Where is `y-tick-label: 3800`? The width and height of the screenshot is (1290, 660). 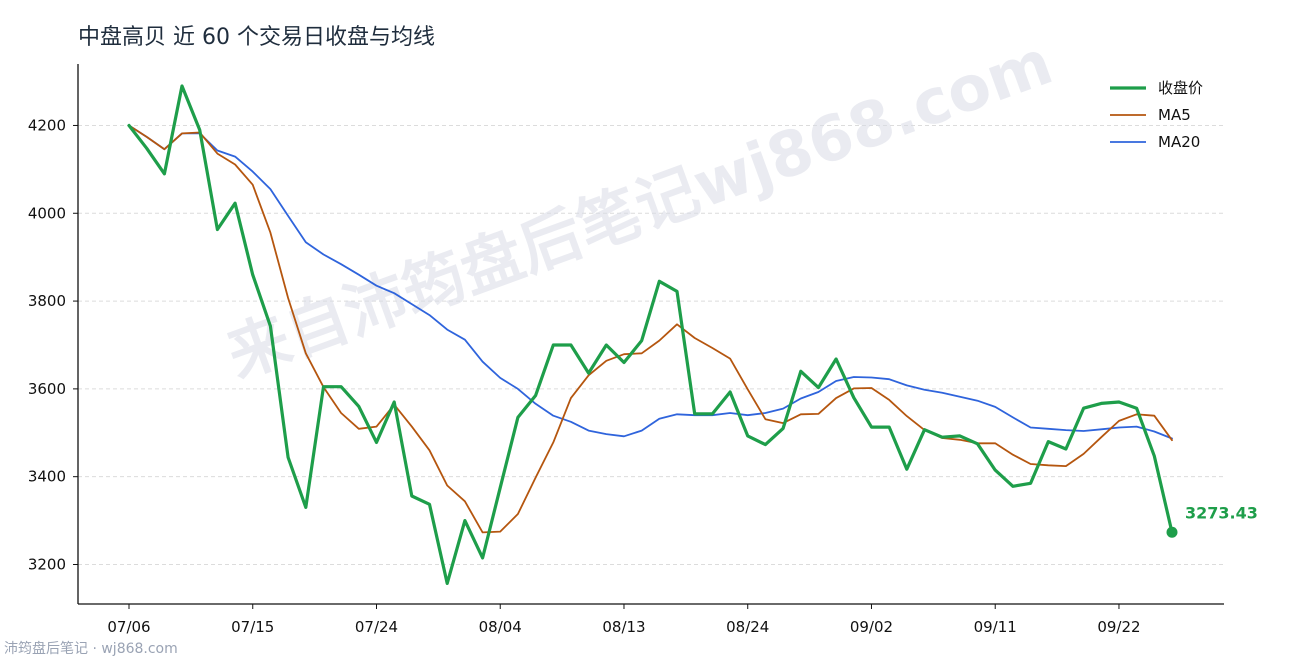 y-tick-label: 3800 is located at coordinates (47, 301).